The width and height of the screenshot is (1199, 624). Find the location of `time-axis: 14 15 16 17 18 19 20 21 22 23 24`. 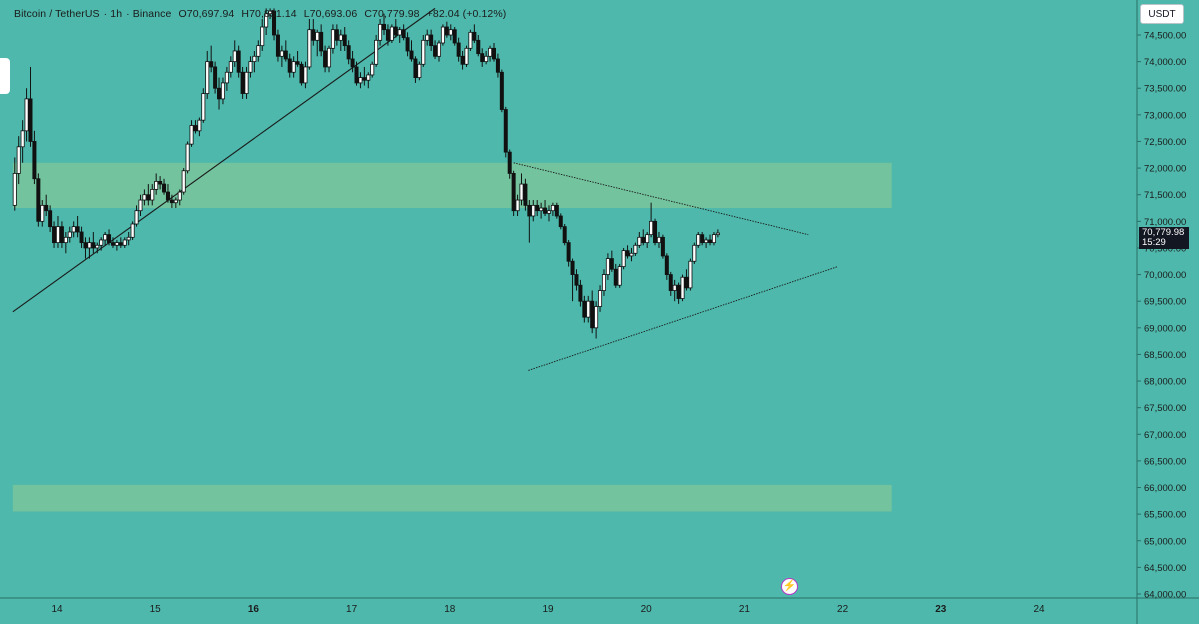

time-axis: 14 15 16 17 18 19 20 21 22 23 24 is located at coordinates (548, 609).